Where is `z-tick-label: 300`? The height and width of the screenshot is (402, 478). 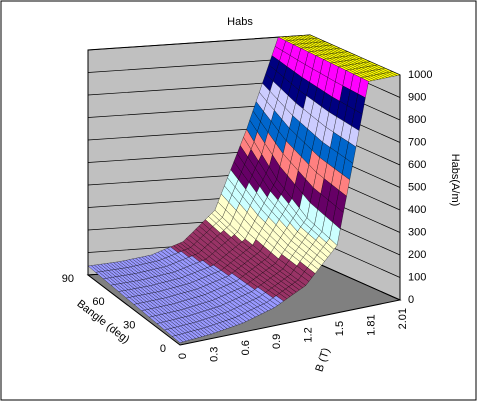 z-tick-label: 300 is located at coordinates (417, 232).